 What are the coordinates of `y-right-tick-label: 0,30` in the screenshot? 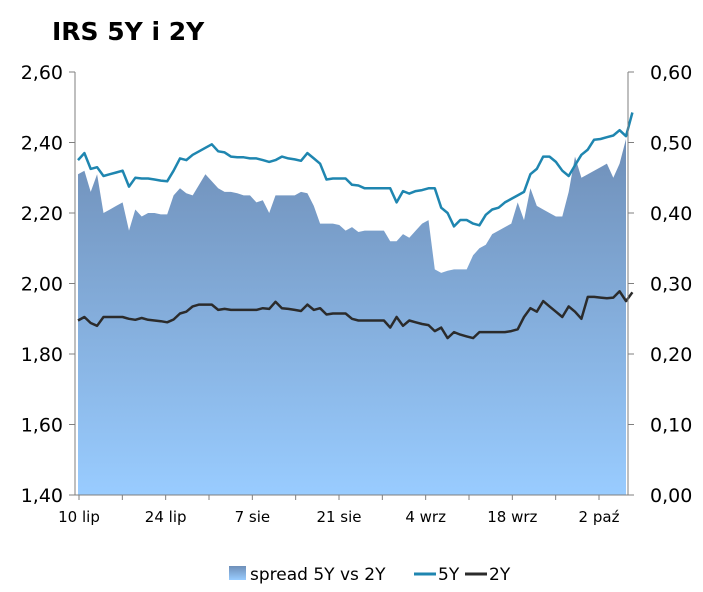 It's located at (671, 285).